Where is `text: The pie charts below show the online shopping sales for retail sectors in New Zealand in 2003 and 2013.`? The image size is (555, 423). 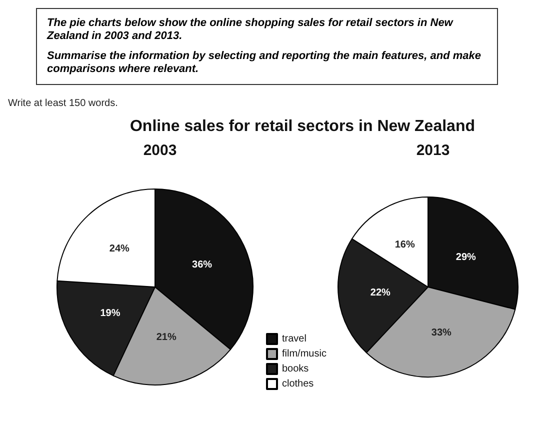
text: The pie charts below show the online shopping sales for retail sectors in New Zealand in 2003 and 2013. is located at coordinates (250, 30).